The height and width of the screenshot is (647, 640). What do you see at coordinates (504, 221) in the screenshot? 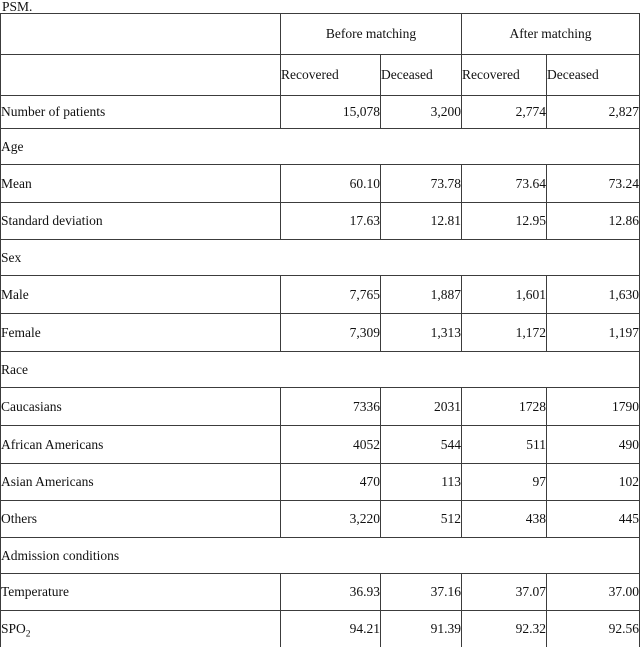
I see `cell-after-recovered: 12.95` at bounding box center [504, 221].